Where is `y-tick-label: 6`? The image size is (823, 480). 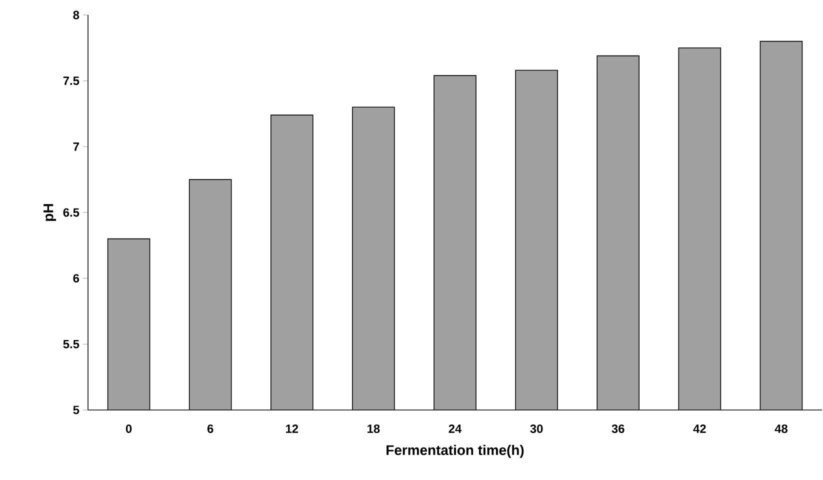
y-tick-label: 6 is located at coordinates (76, 278).